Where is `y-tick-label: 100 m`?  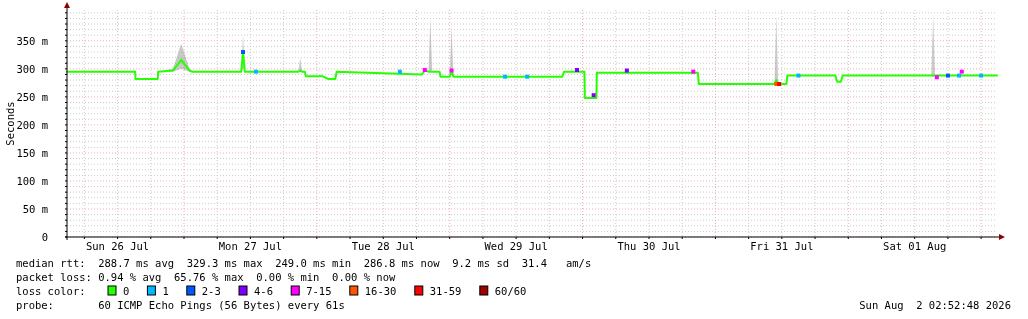 y-tick-label: 100 m is located at coordinates (32, 180).